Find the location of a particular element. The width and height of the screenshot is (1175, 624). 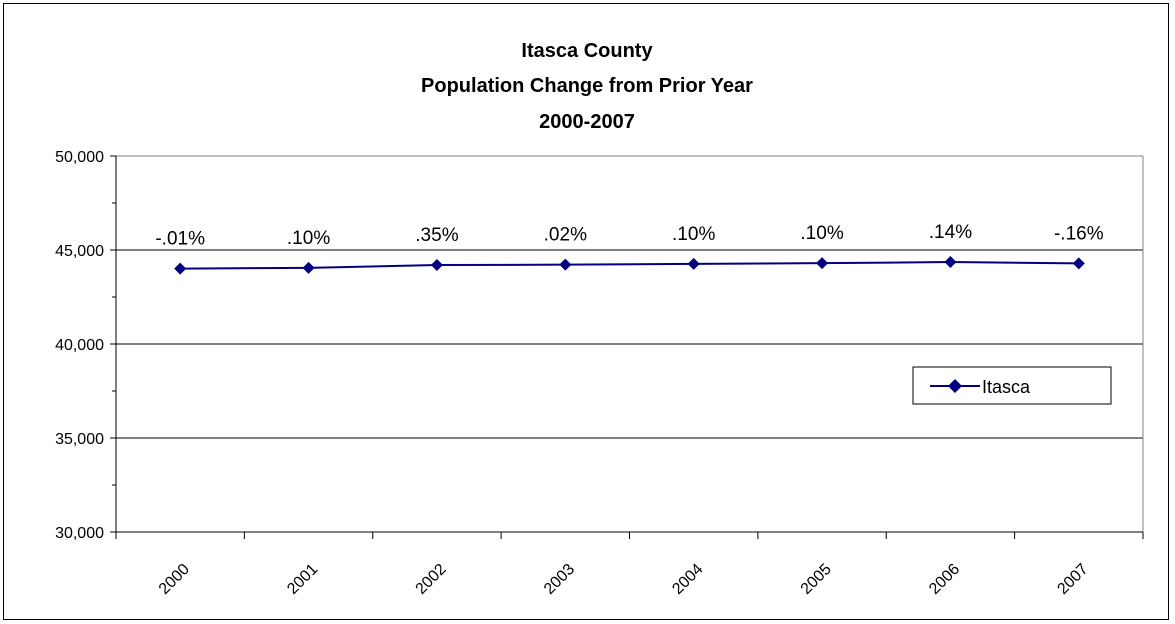

x-tick-label: 2002 is located at coordinates (431, 579).